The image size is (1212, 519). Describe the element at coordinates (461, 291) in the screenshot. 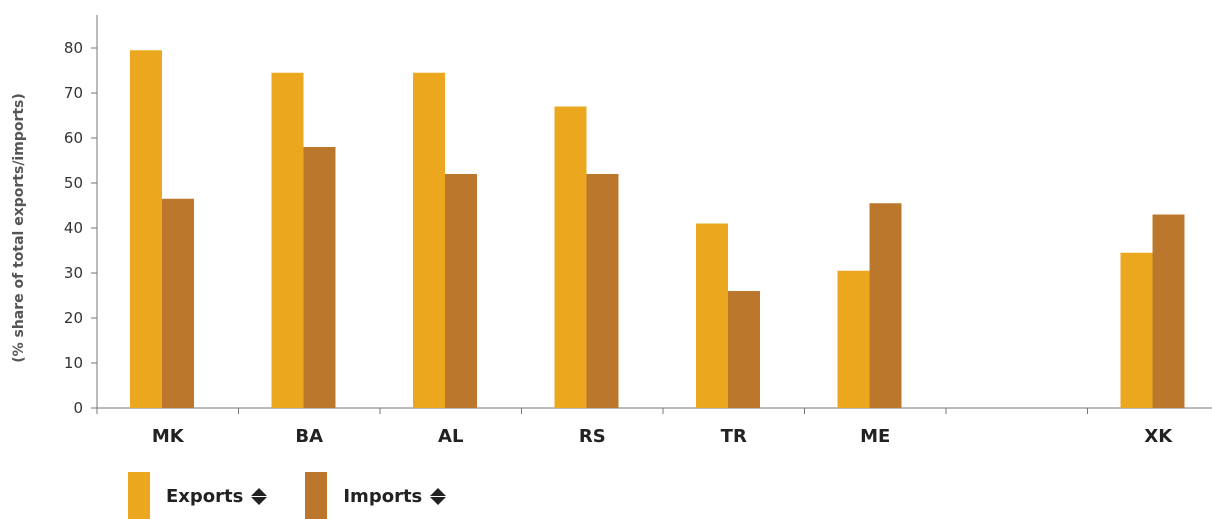

I see `bar-imports-al` at that location.